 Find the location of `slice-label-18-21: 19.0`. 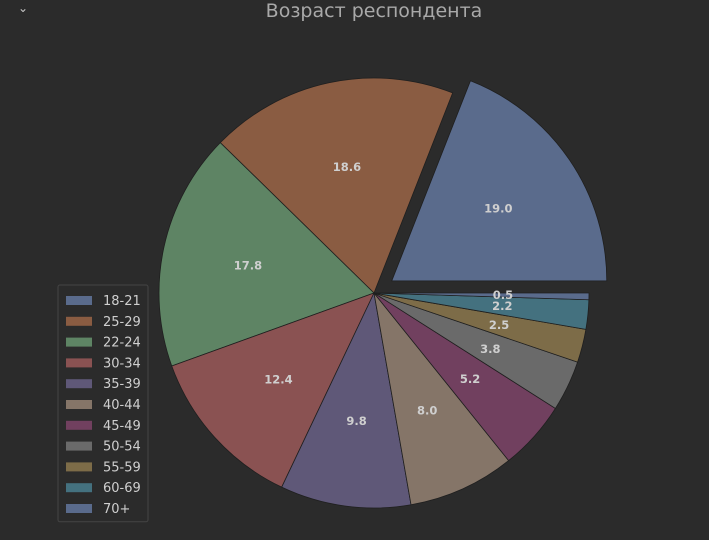

slice-label-18-21: 19.0 is located at coordinates (498, 208).